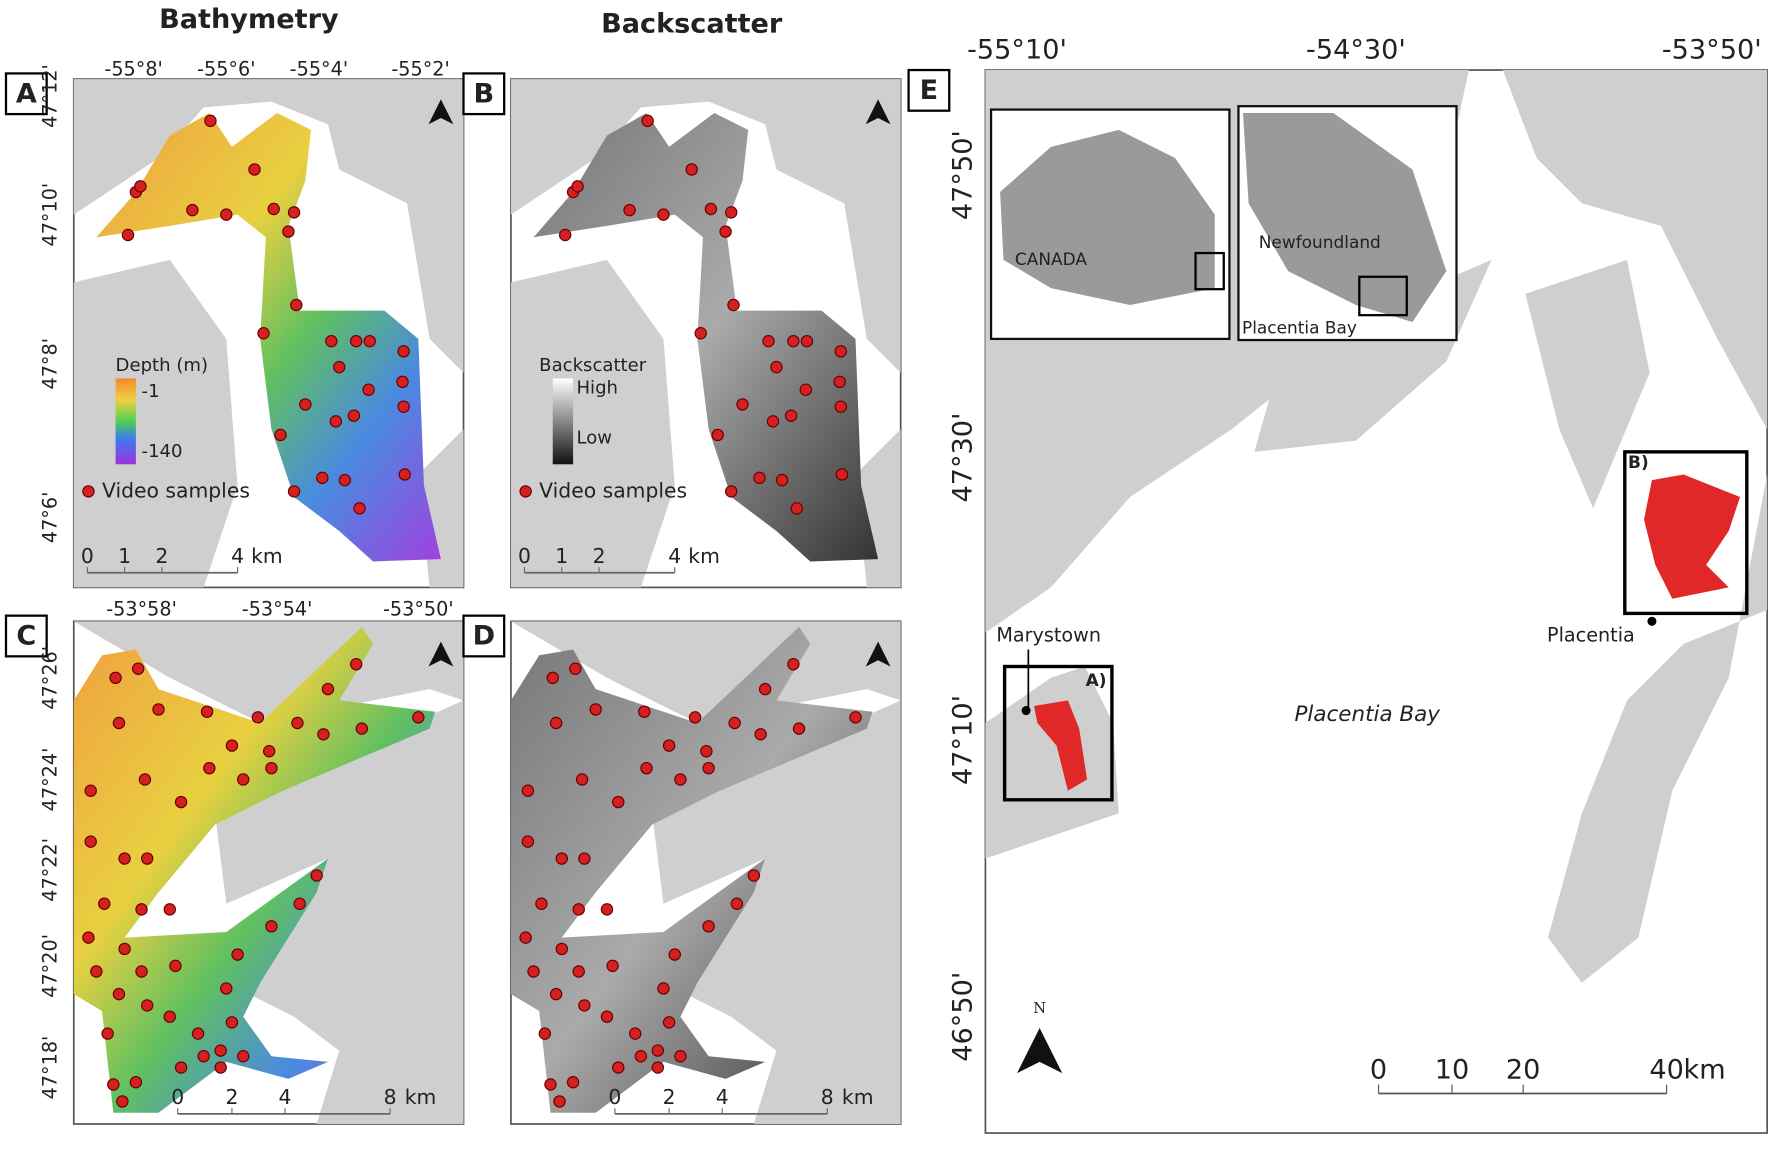 This screenshot has height=1150, width=1772. What do you see at coordinates (50, 678) in the screenshot?
I see `lat-tick-label: 47°26'` at bounding box center [50, 678].